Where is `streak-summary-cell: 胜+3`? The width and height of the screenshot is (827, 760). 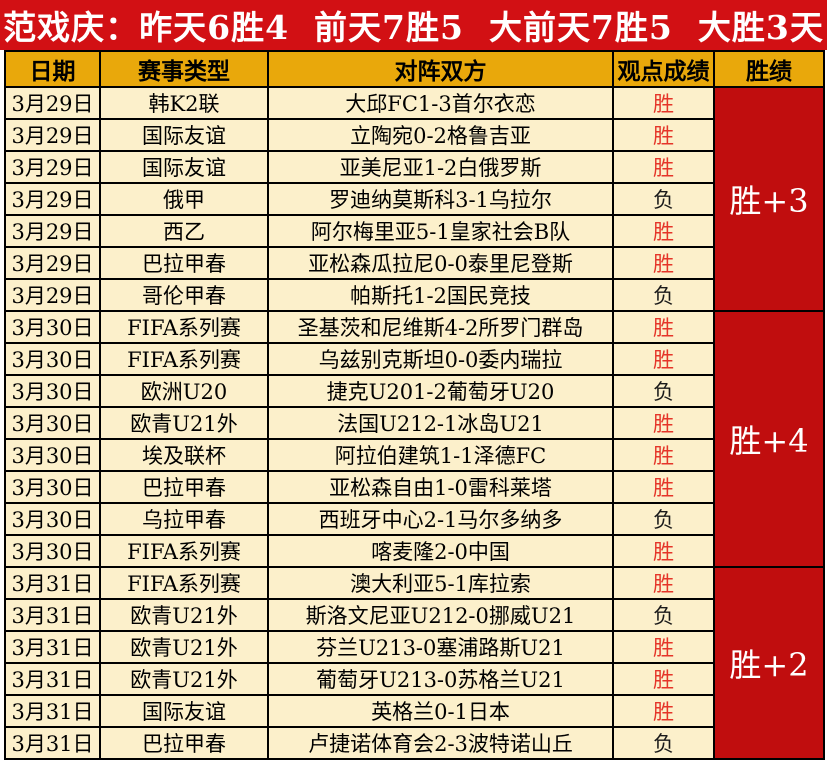
streak-summary-cell: 胜+3 is located at coordinates (769, 199).